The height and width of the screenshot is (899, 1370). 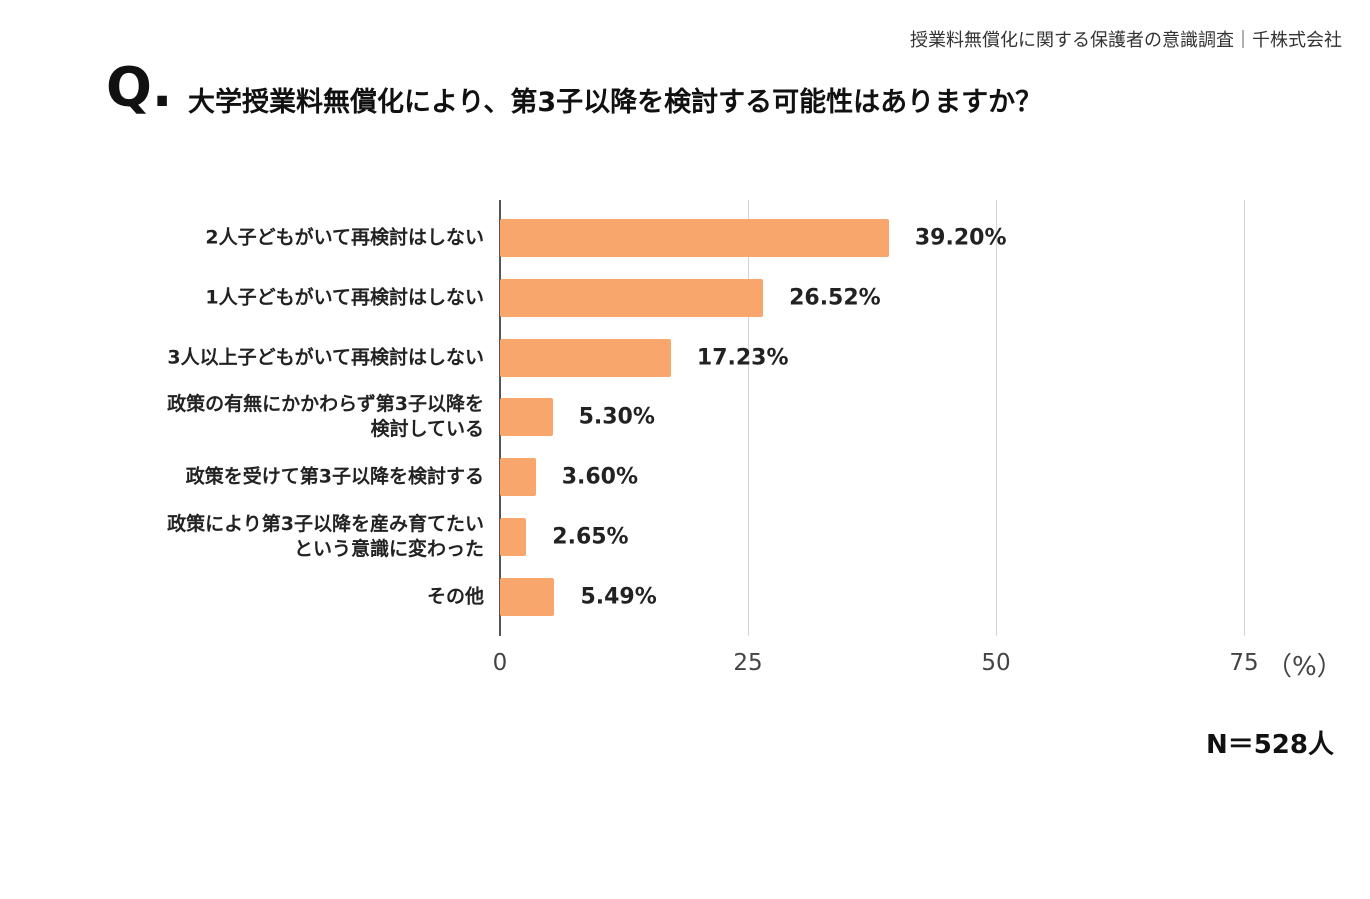 What do you see at coordinates (835, 298) in the screenshot?
I see `value-label: 26.52%` at bounding box center [835, 298].